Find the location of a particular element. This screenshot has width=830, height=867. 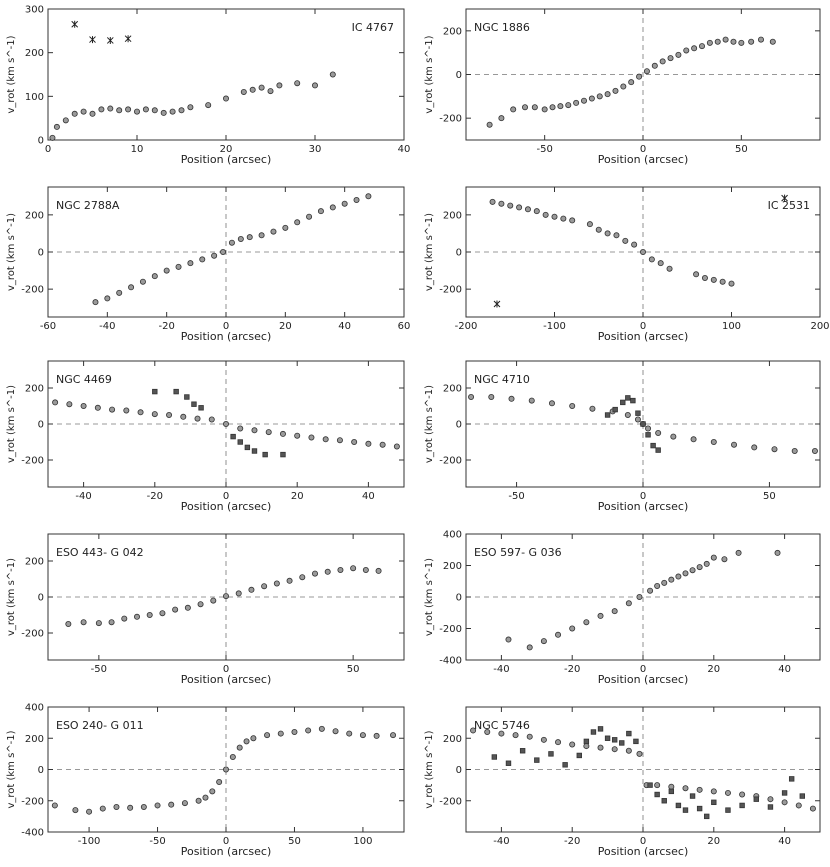

x-tick-label: 30 is located at coordinates (315, 149).